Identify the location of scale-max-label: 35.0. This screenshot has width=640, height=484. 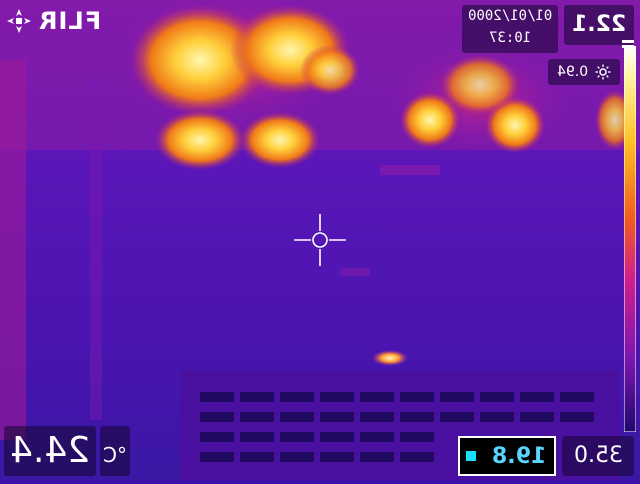
(598, 456).